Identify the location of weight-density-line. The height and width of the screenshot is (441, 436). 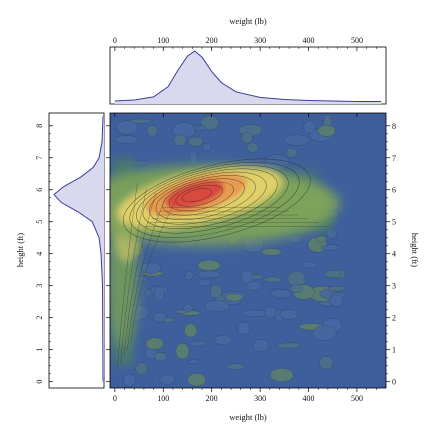
(248, 76).